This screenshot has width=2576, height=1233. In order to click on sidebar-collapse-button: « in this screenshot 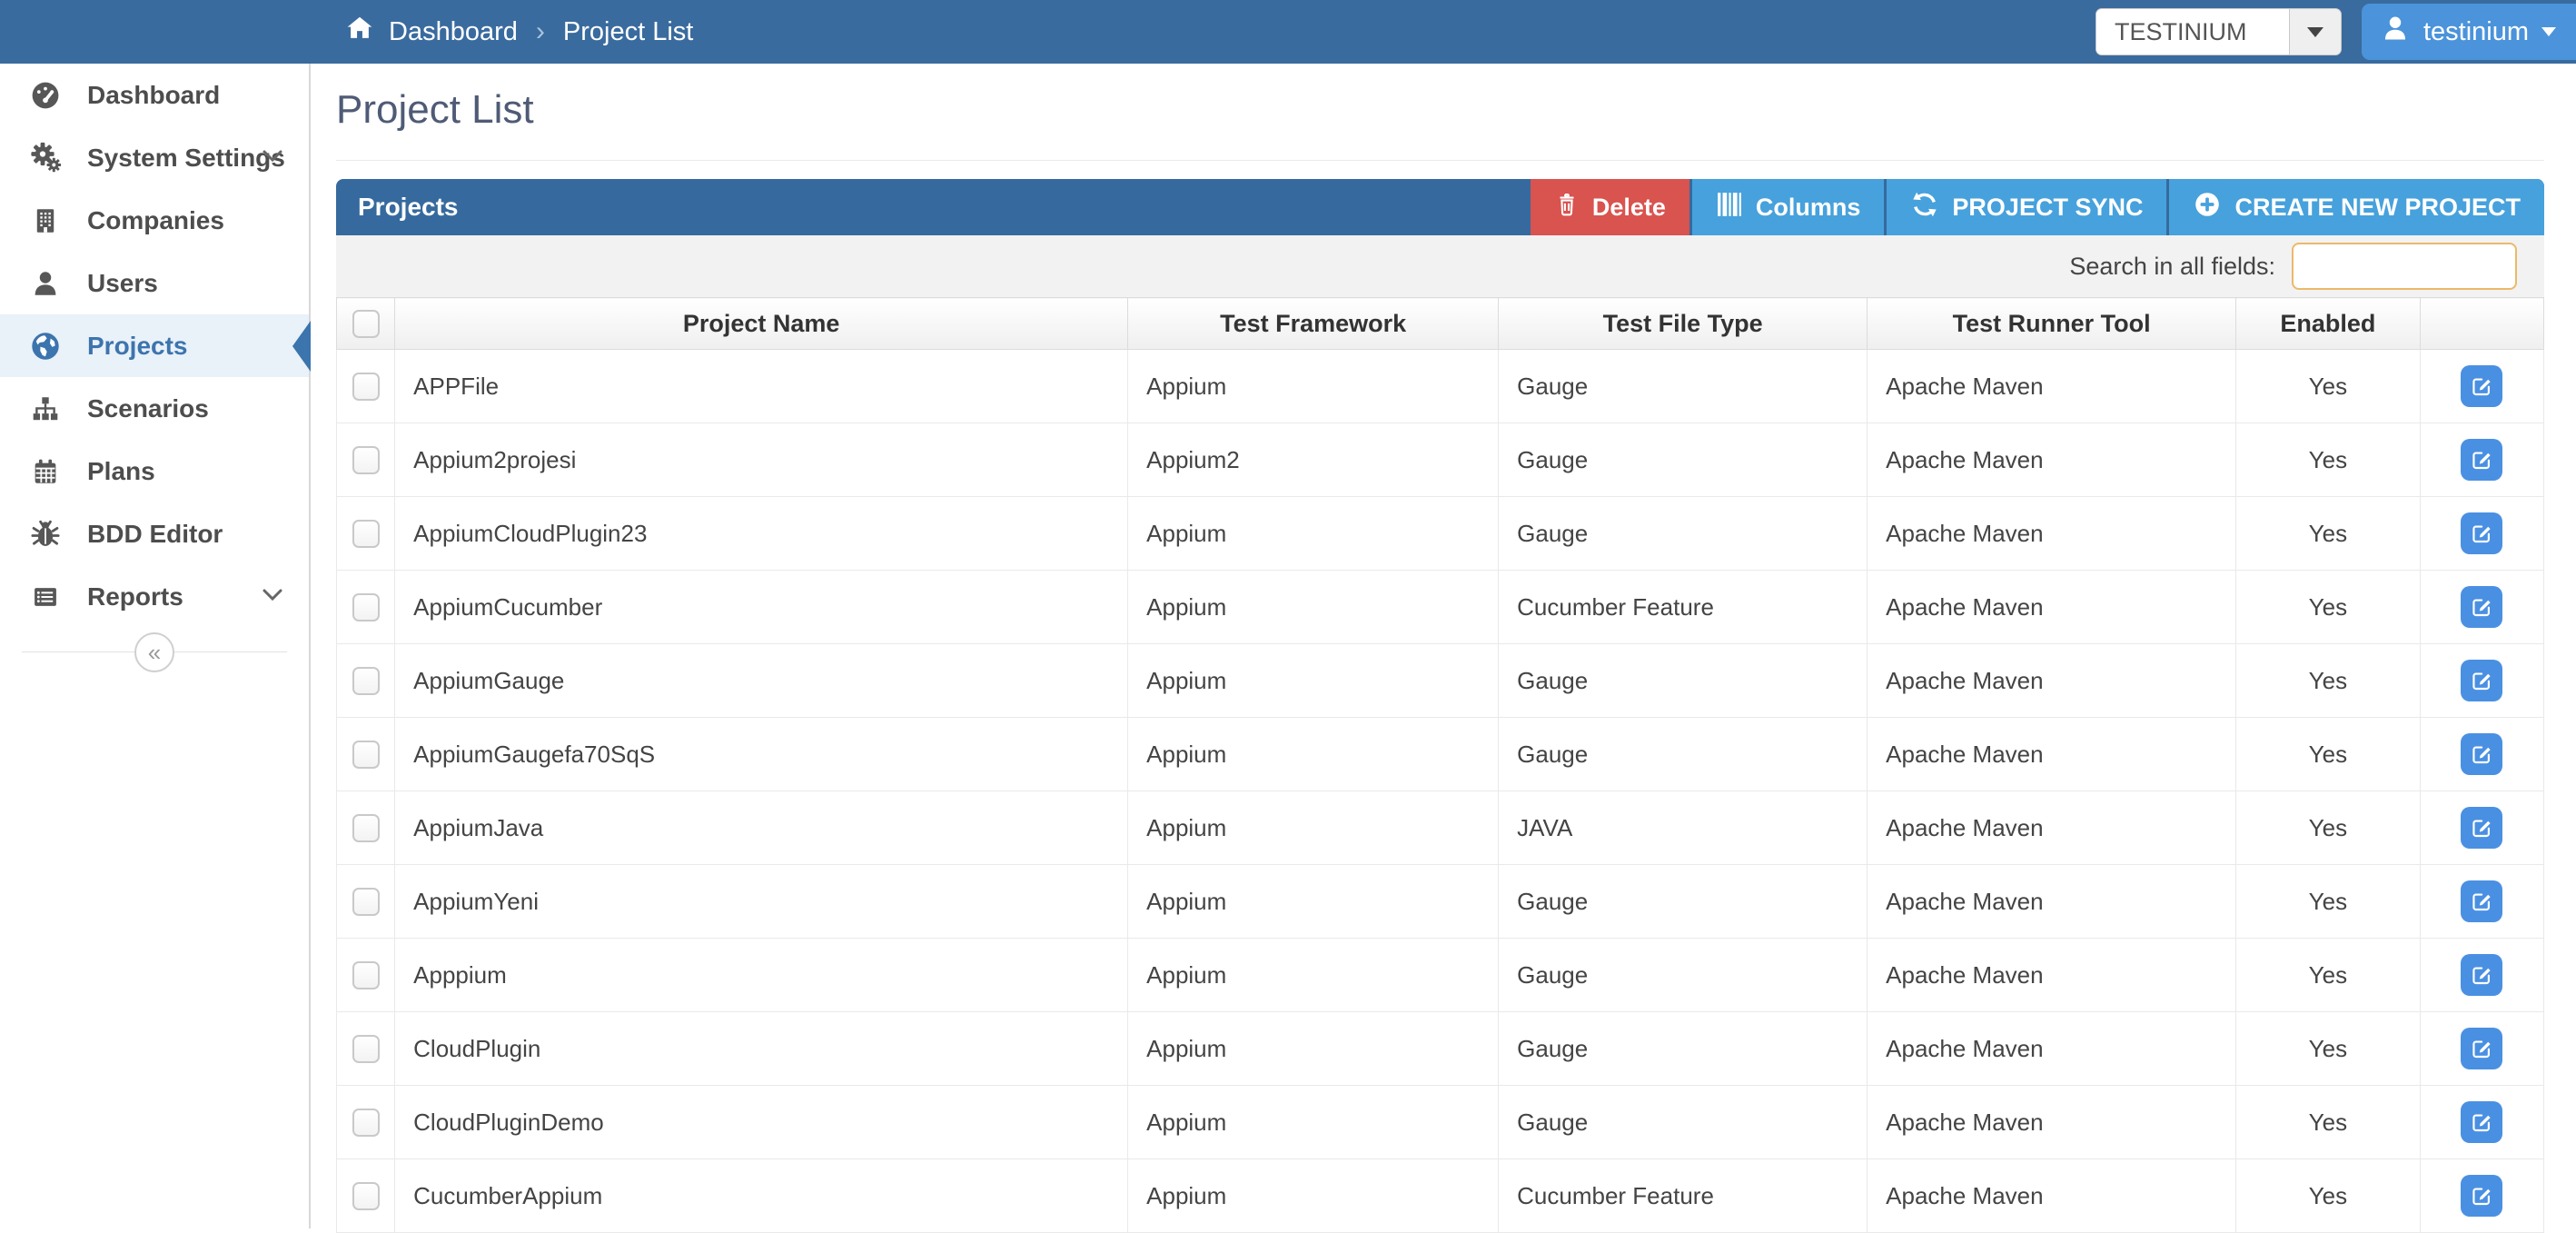, I will do `click(154, 652)`.